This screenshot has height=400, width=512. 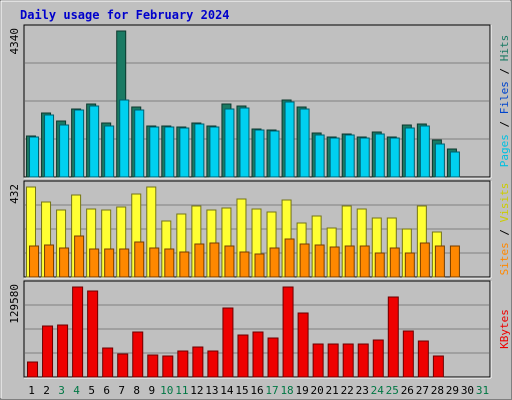 I want to click on x-tick-label-day-12: 12, so click(x=196, y=390).